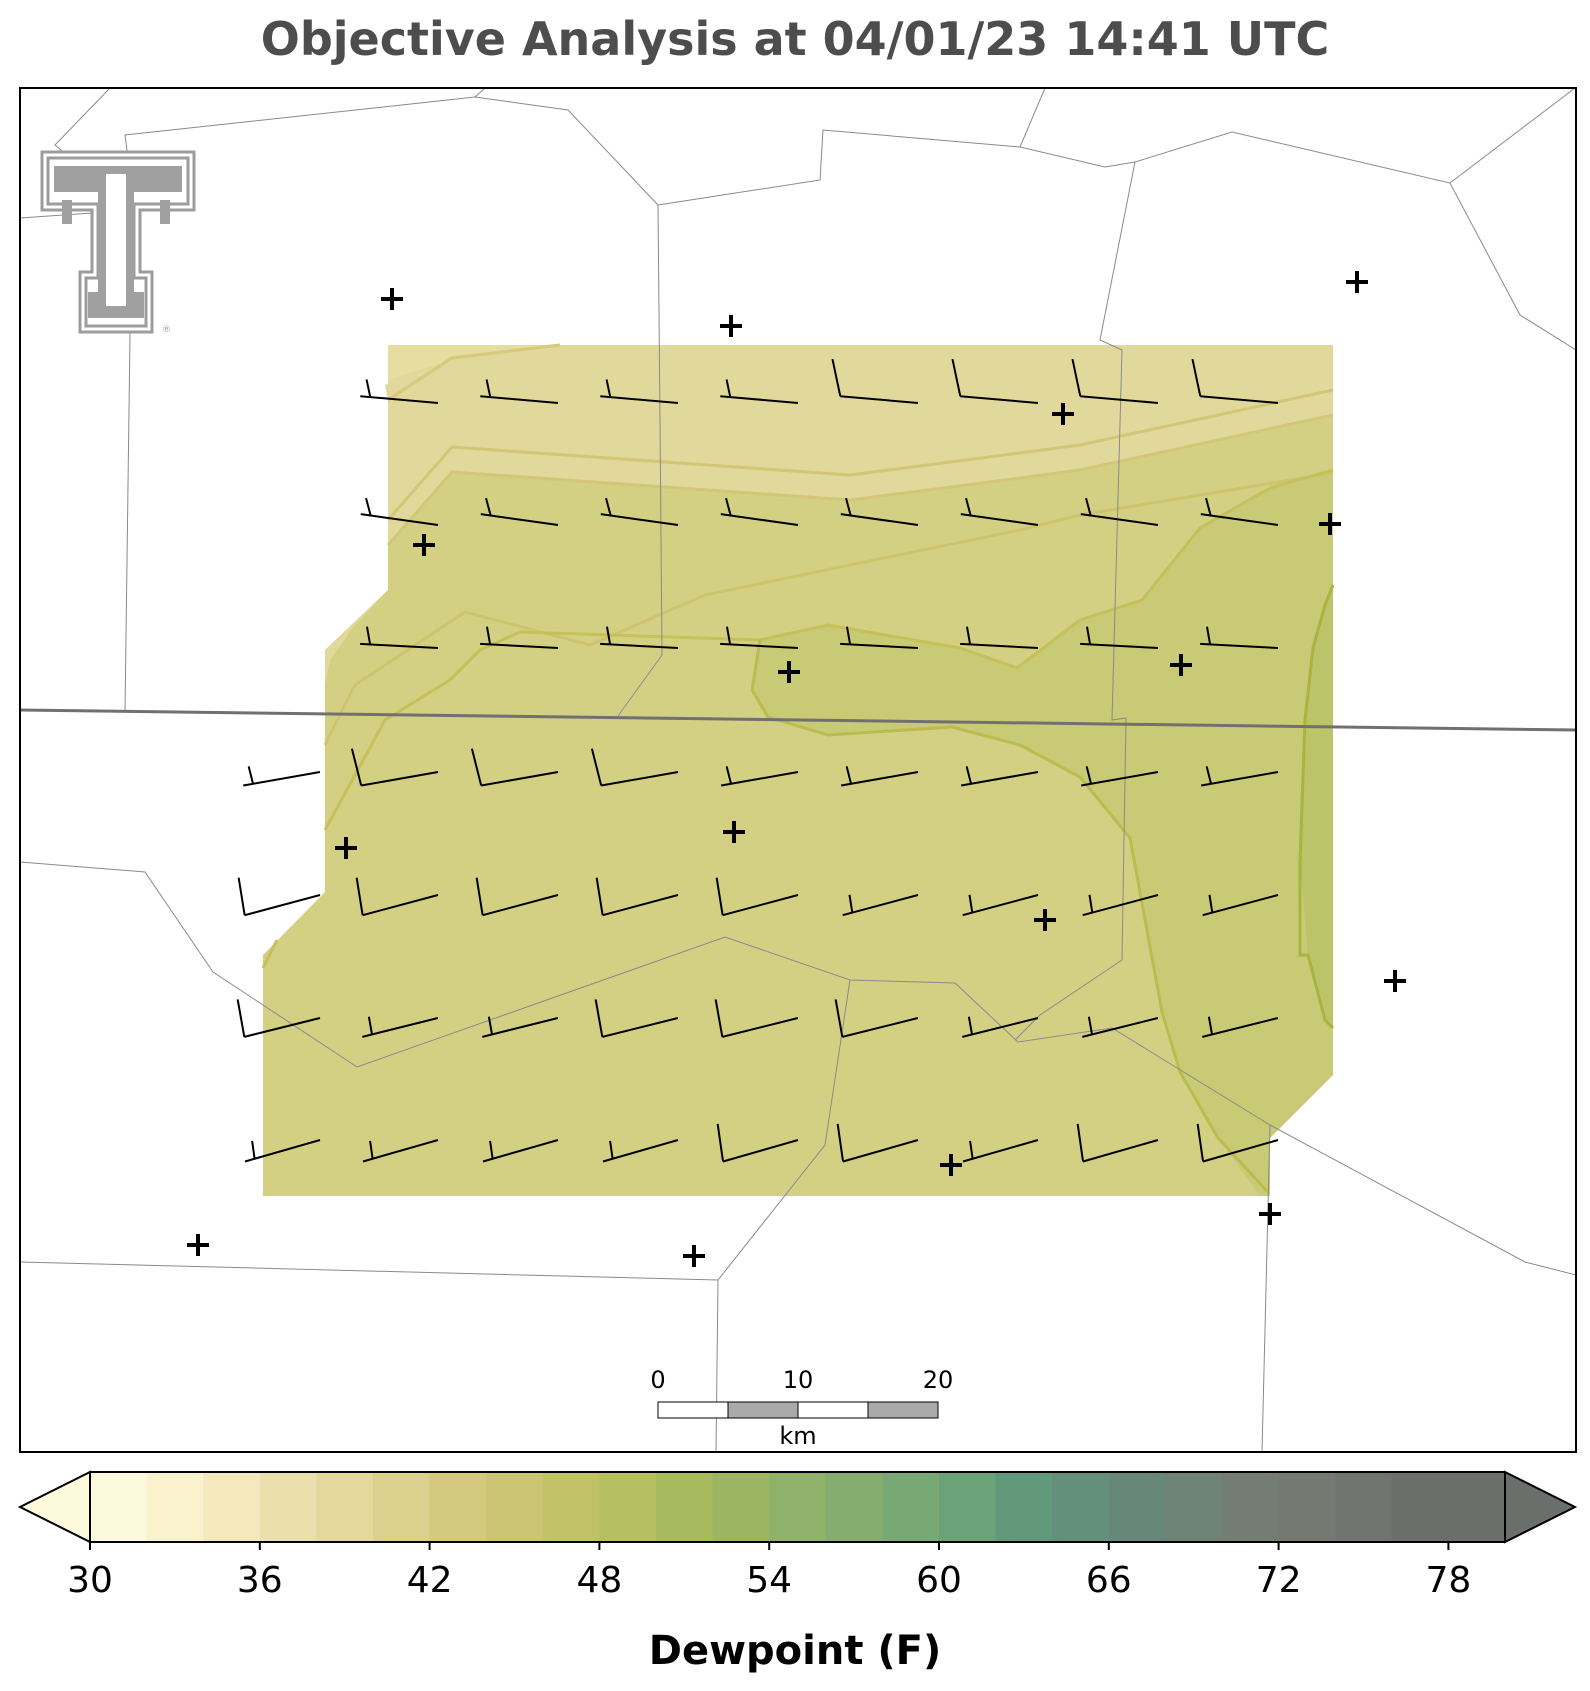  I want to click on dewpoint-contours-visible, so click(860, 444).